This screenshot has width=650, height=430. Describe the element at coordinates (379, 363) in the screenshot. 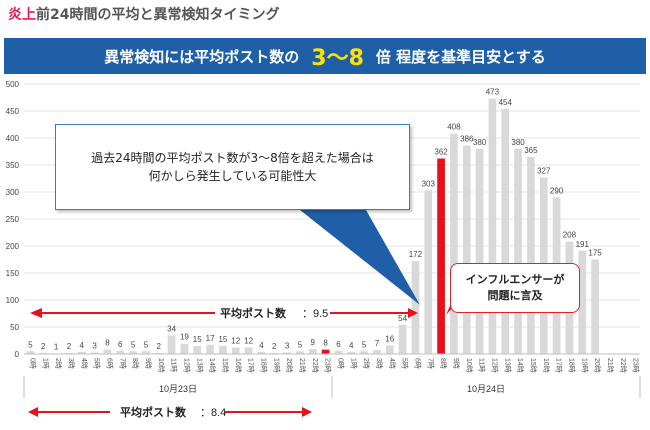

I see `x-tick-label-27: 3時` at that location.